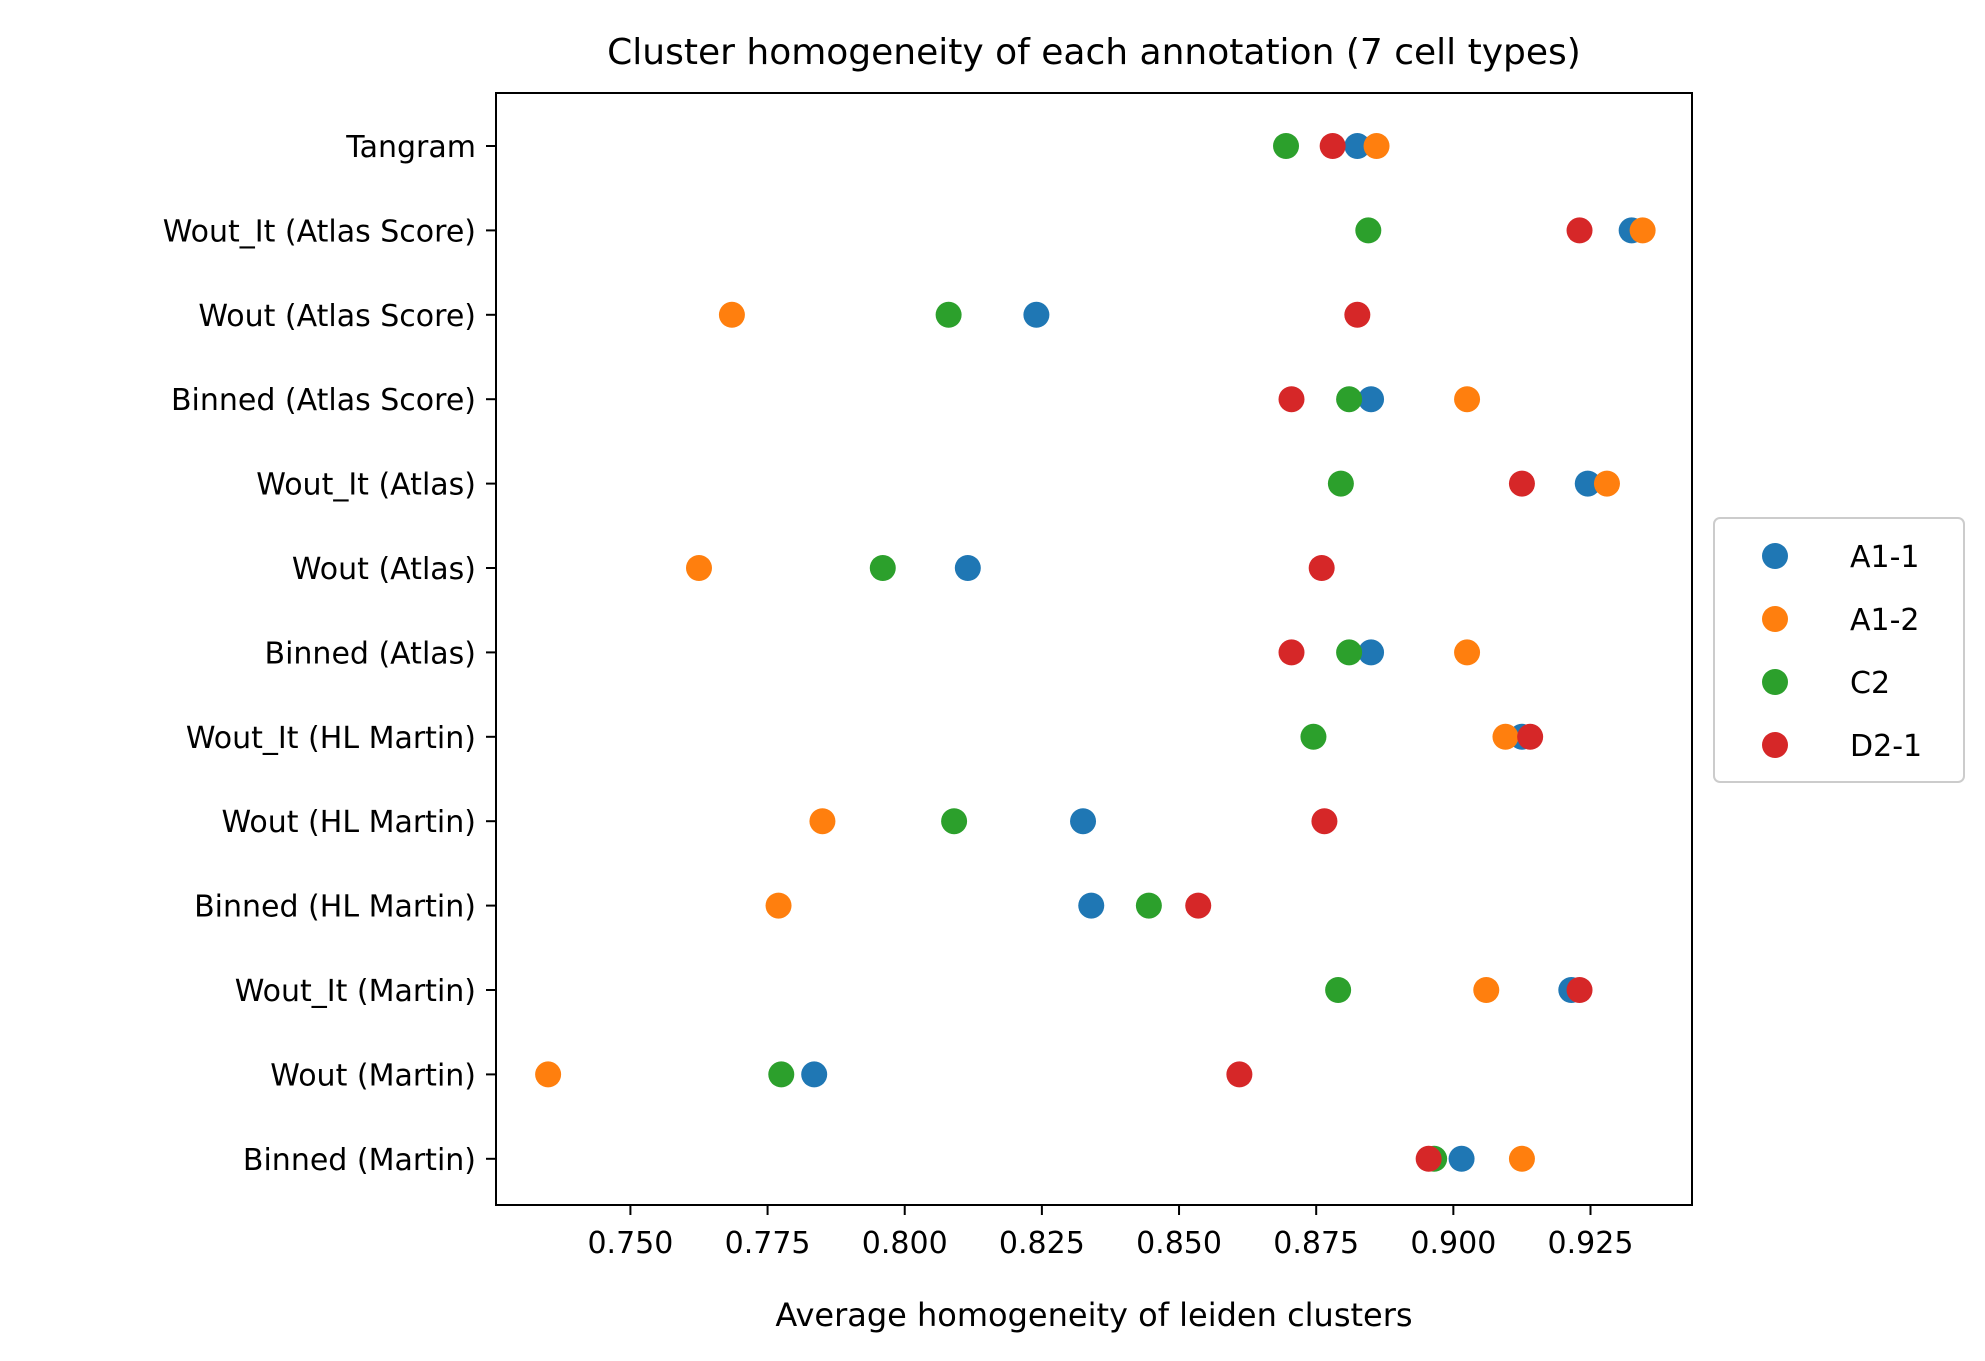 The image size is (1985, 1361). What do you see at coordinates (348, 822) in the screenshot?
I see `y-tick-label: Wout (HL Martin)` at bounding box center [348, 822].